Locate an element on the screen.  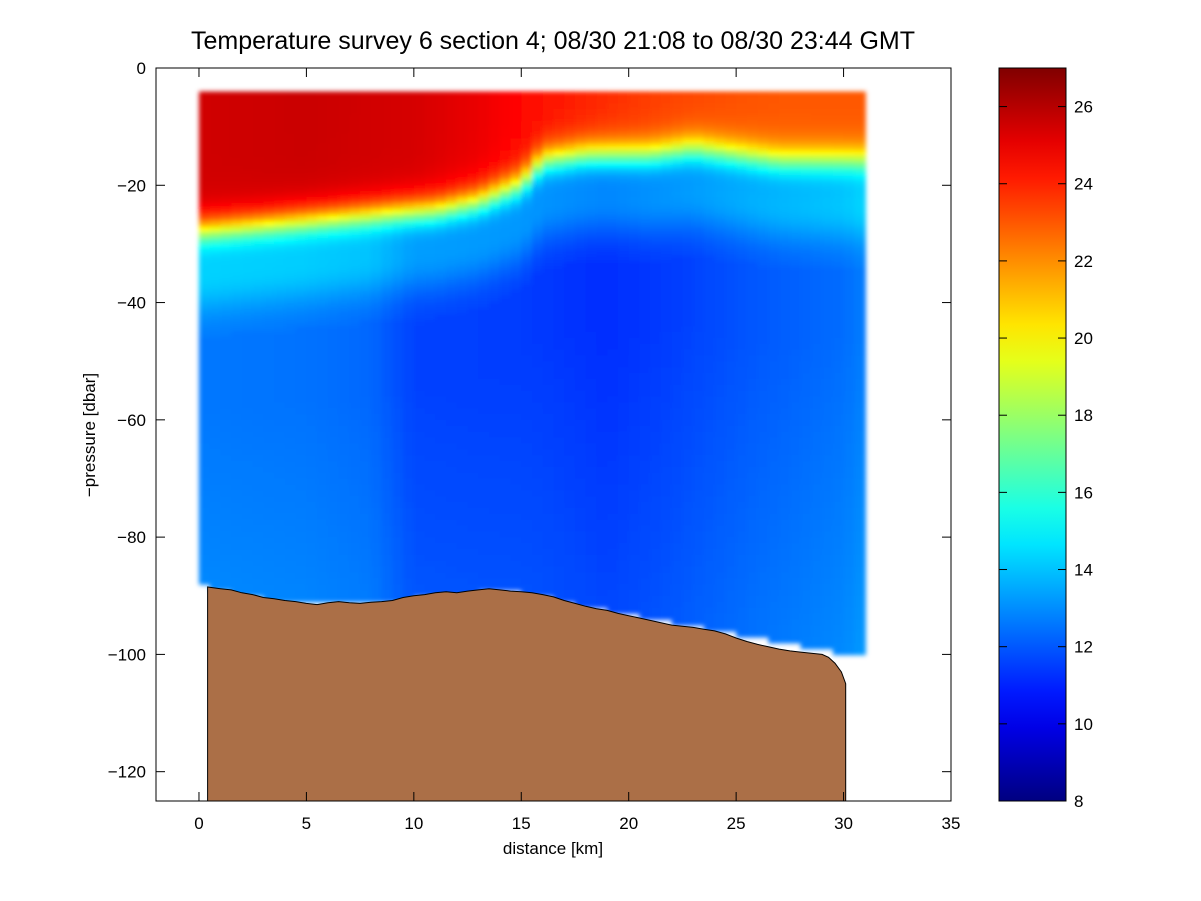
bathymetry is located at coordinates (527, 693).